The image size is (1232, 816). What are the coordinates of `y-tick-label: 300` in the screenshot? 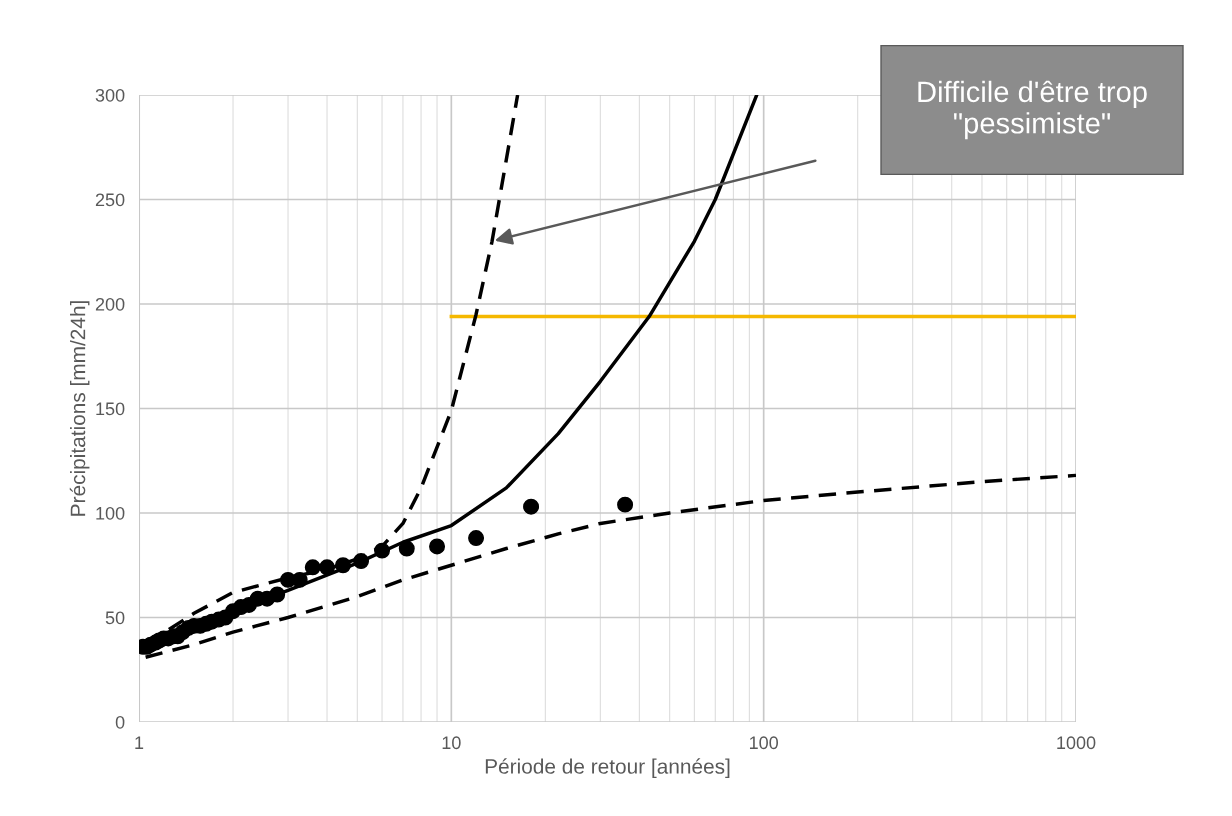 It's located at (110, 95).